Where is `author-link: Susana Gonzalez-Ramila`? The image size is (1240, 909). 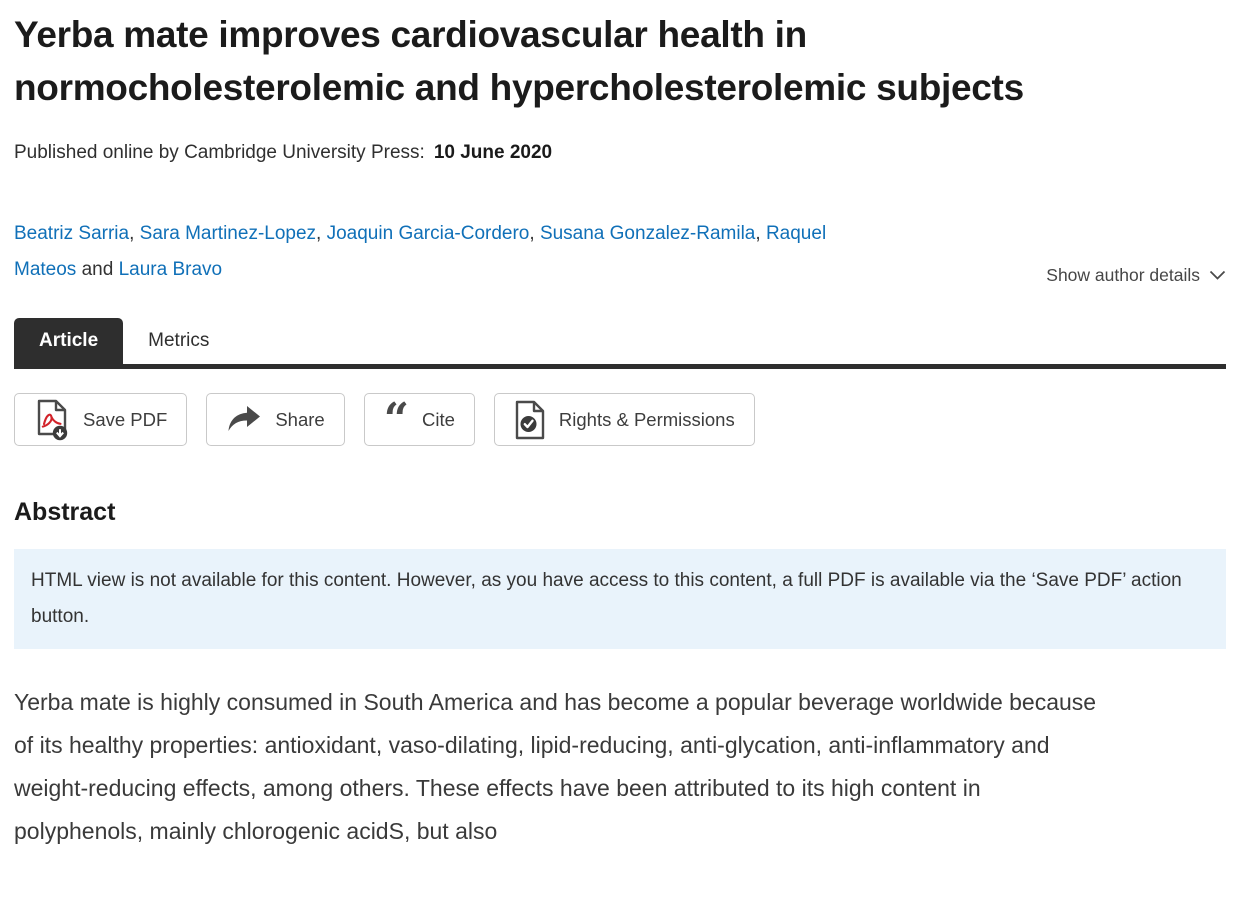
author-link: Susana Gonzalez-Ramila is located at coordinates (647, 233).